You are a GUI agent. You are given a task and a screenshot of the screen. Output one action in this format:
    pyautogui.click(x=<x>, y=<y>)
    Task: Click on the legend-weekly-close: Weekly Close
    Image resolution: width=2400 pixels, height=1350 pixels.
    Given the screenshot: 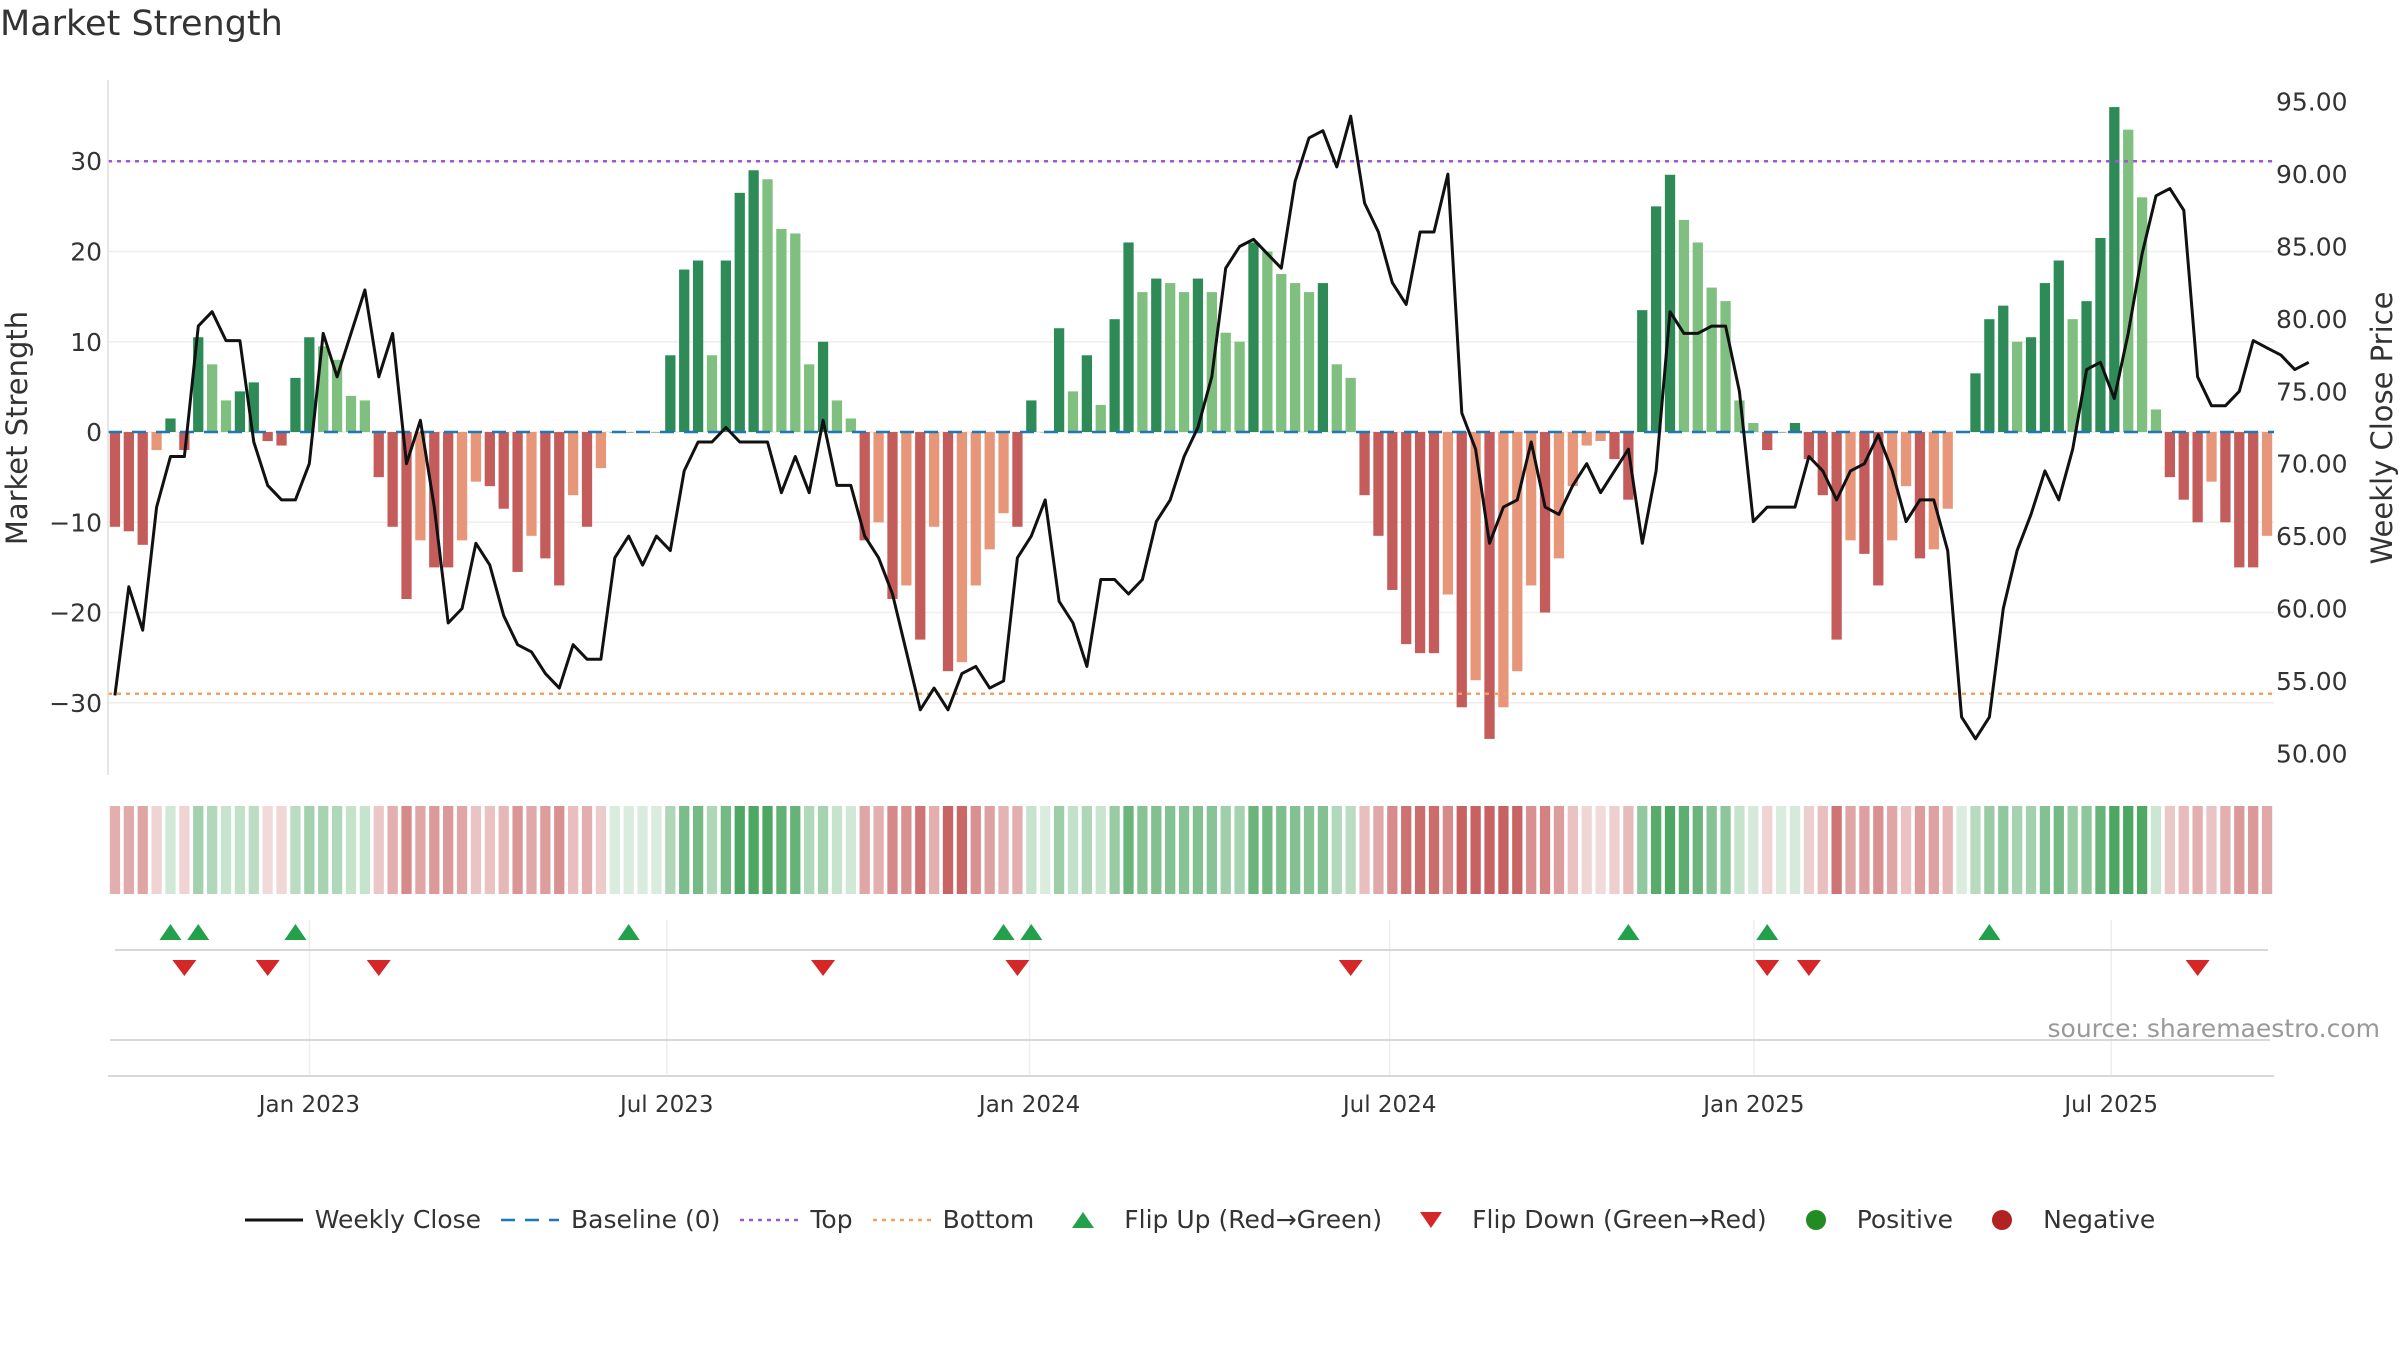 What is the action you would take?
    pyautogui.click(x=362, y=1219)
    